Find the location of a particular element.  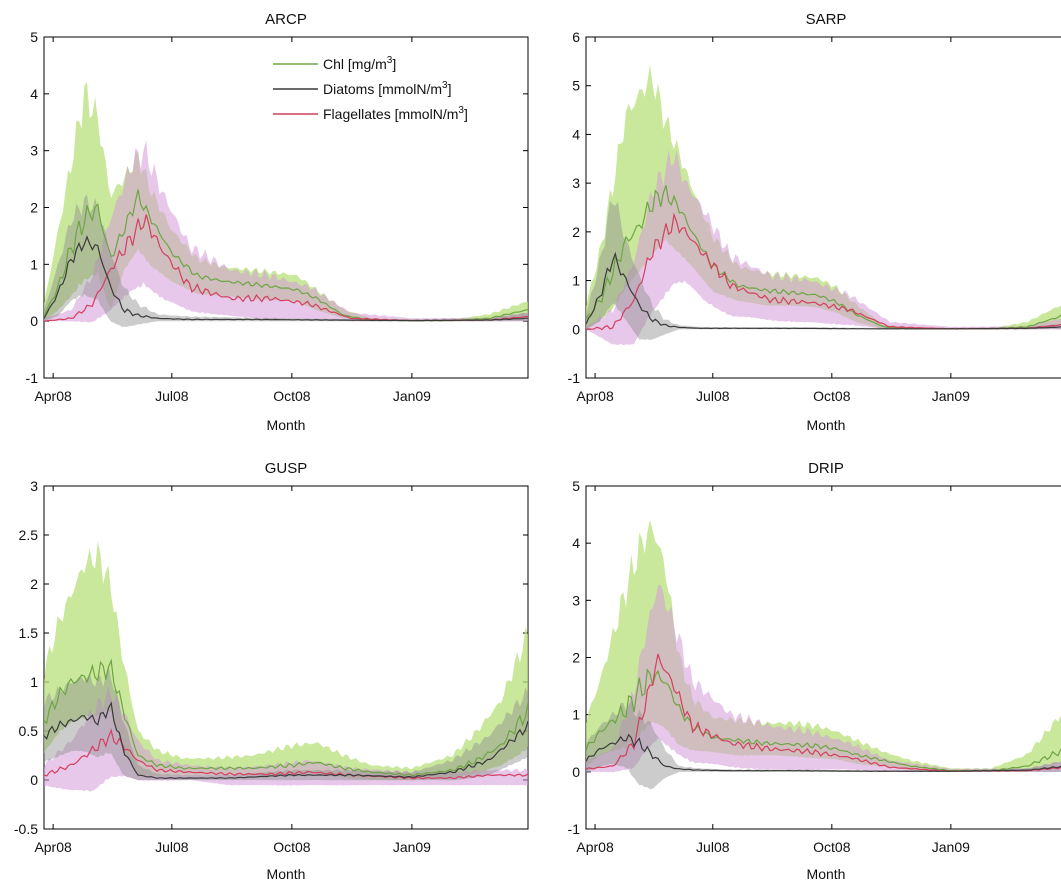

chart-title-drip: DRIP is located at coordinates (826, 468).